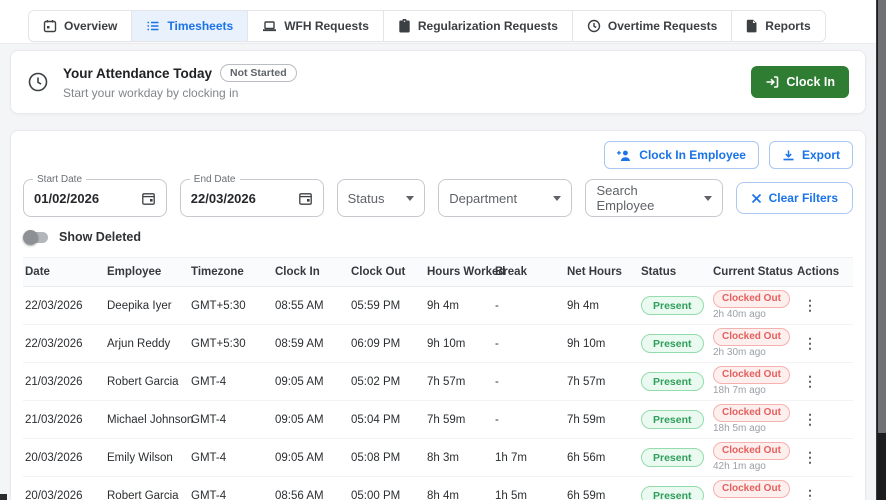 The width and height of the screenshot is (886, 500). What do you see at coordinates (753, 272) in the screenshot?
I see `column-header: Current Status` at bounding box center [753, 272].